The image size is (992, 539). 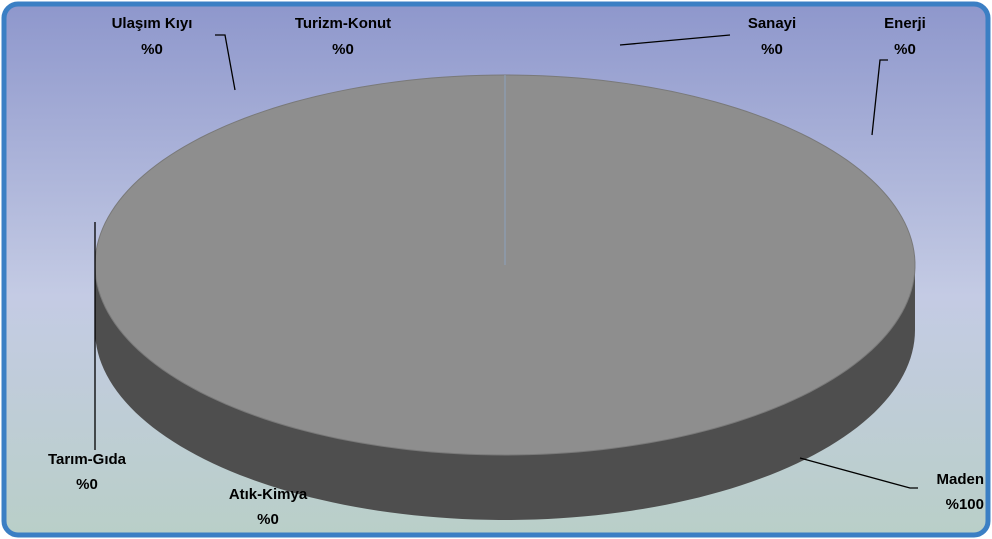 What do you see at coordinates (960, 479) in the screenshot?
I see `slice-name: Maden` at bounding box center [960, 479].